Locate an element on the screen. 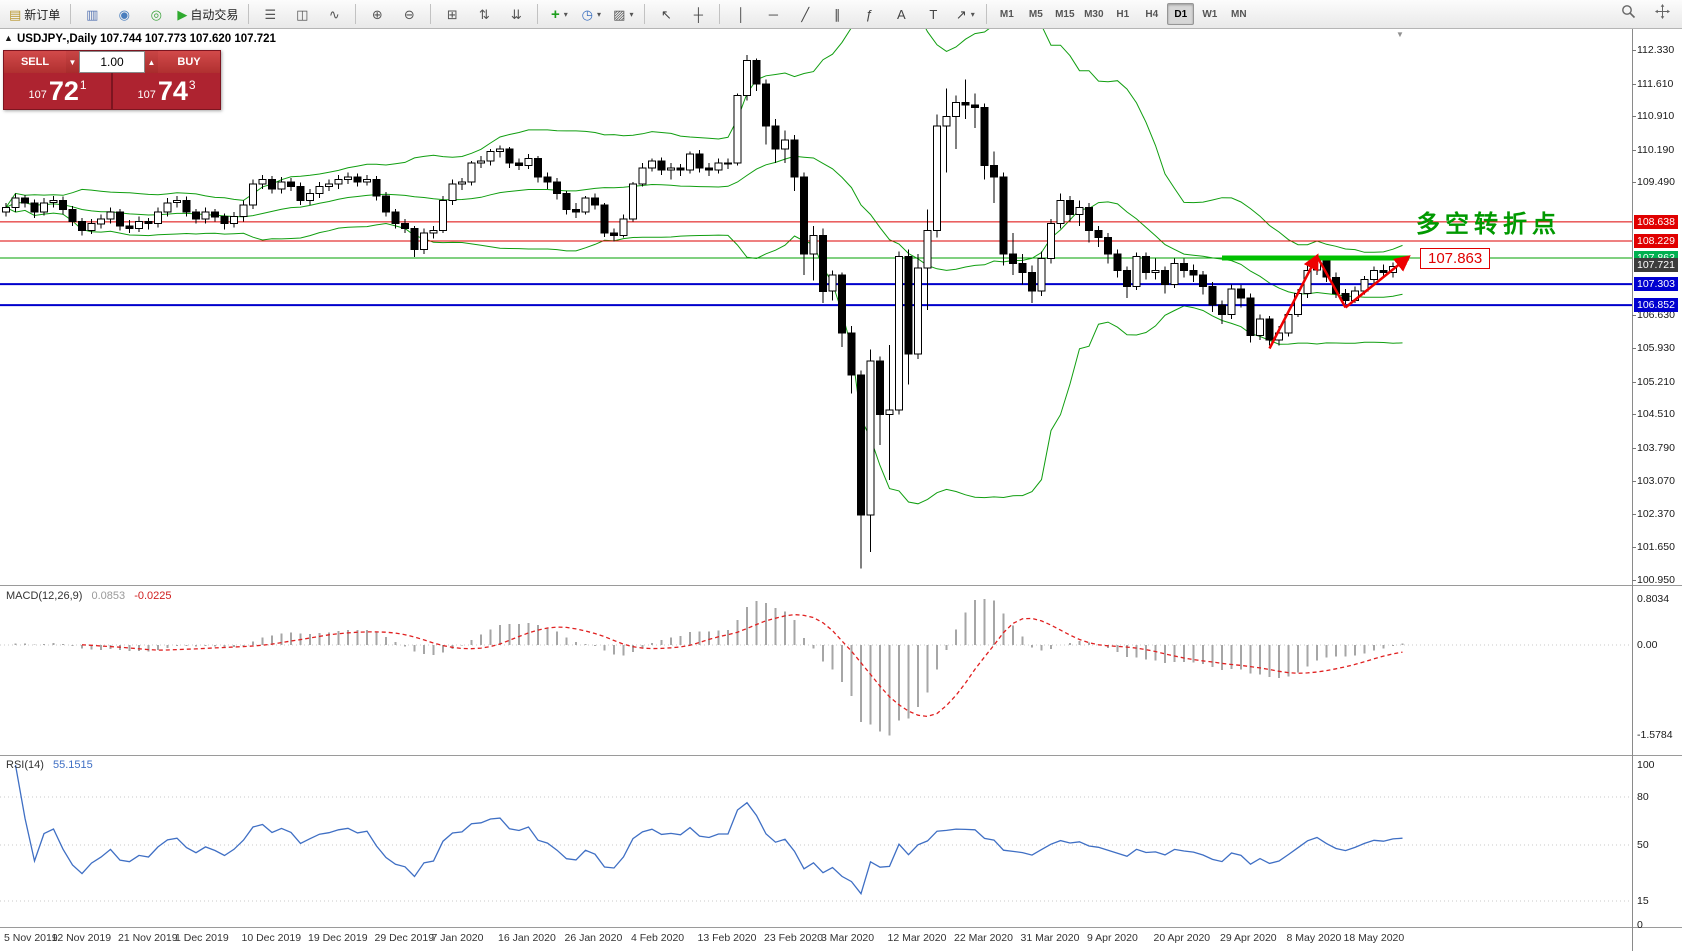  date-tick-label: 16 Jan 2020 is located at coordinates (527, 938).